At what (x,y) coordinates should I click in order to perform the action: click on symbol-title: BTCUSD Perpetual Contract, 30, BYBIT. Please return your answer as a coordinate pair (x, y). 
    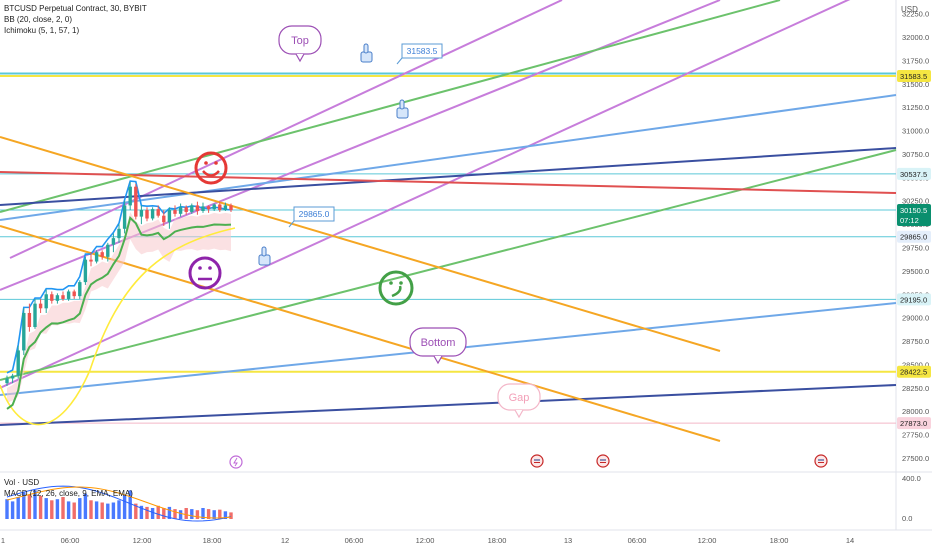
    Looking at the image, I should click on (75, 8).